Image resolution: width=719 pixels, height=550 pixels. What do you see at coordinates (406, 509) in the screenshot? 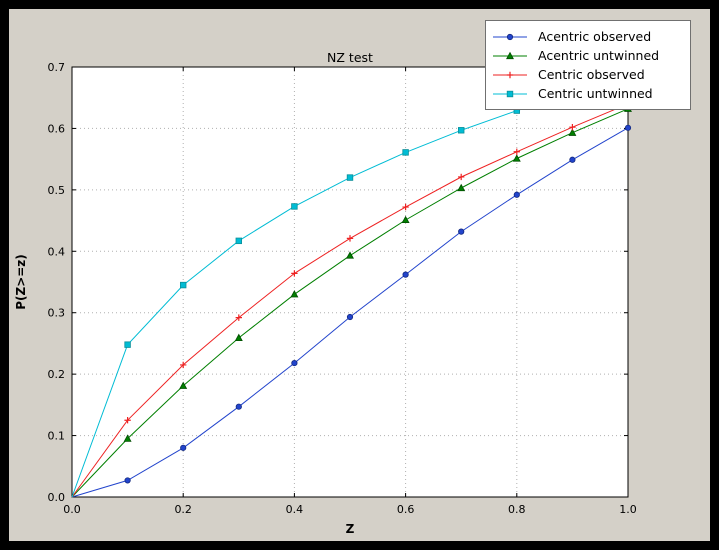
I see `x-tick-label: 0.6` at bounding box center [406, 509].